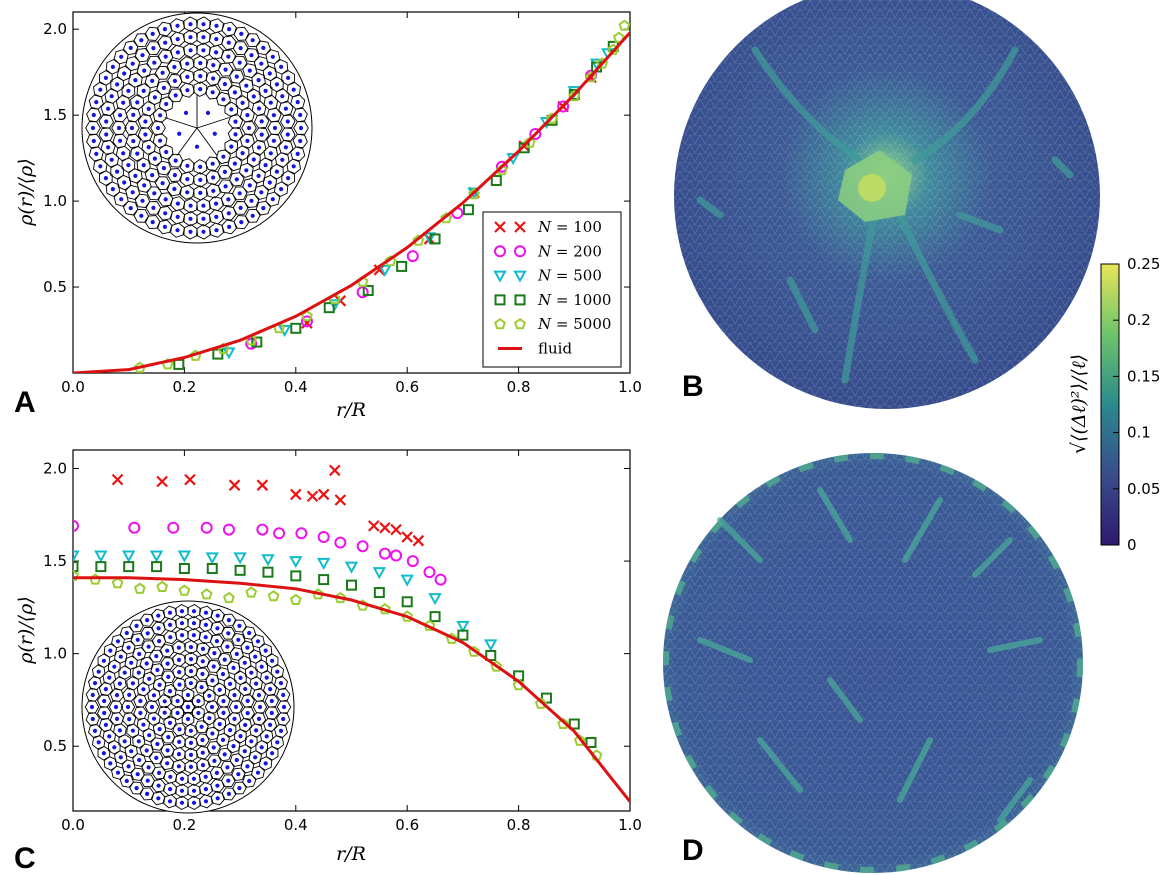 The height and width of the screenshot is (875, 1167). Describe the element at coordinates (73, 825) in the screenshot. I see `x-tick-label: 0.0` at that location.